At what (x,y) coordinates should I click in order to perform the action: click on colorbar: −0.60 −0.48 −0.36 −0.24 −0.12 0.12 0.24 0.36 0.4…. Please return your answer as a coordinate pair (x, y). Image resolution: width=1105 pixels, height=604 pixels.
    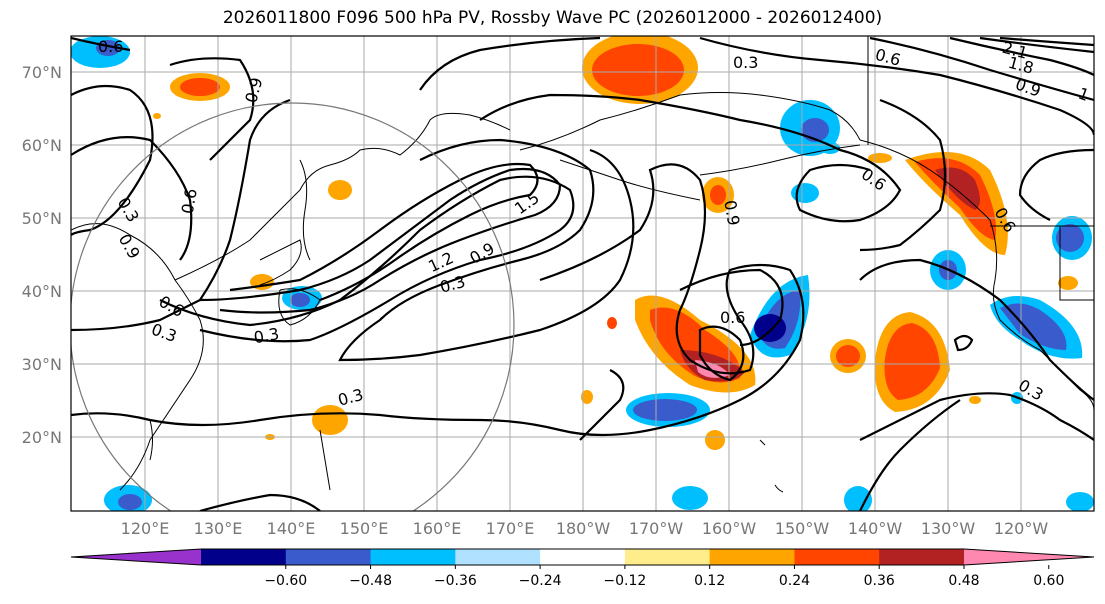
    Looking at the image, I should click on (582, 568).